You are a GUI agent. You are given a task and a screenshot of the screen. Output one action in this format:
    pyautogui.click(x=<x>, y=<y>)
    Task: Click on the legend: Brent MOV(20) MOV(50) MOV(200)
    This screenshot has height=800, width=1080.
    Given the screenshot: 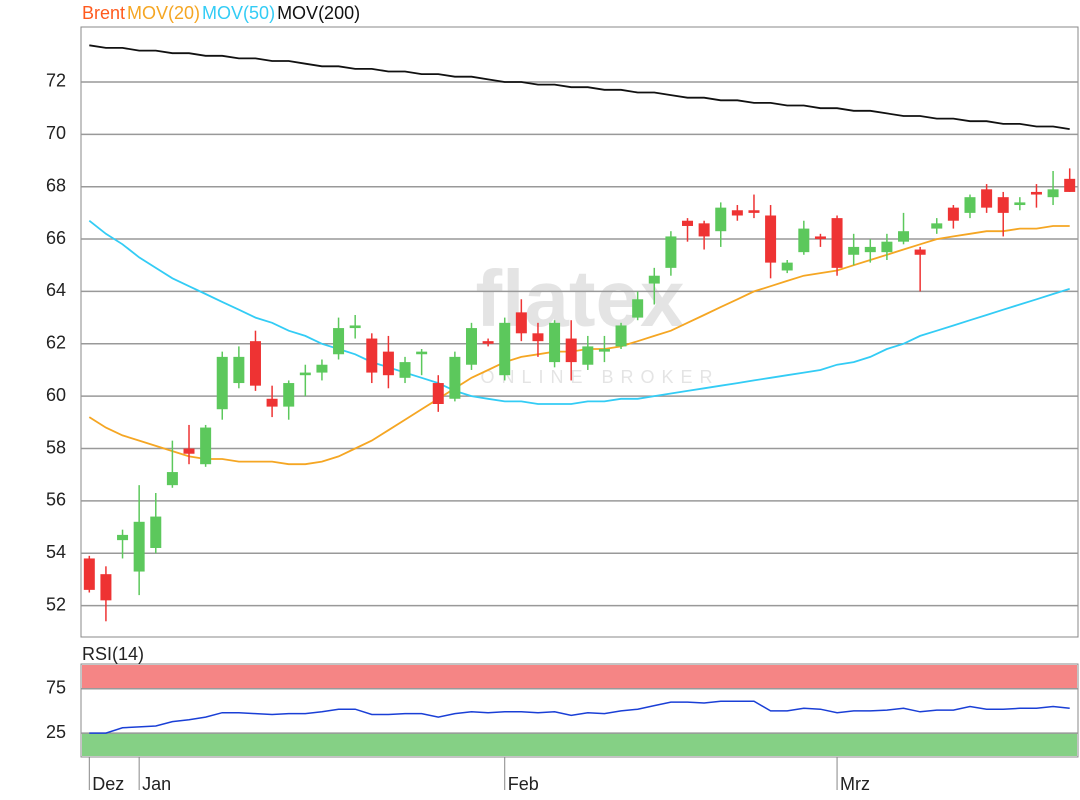 What is the action you would take?
    pyautogui.click(x=221, y=13)
    